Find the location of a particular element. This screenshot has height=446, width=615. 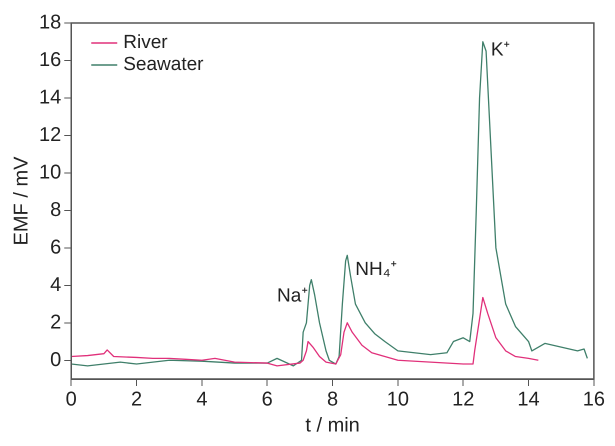

y-axis-title: EMF / mV is located at coordinates (21, 201).